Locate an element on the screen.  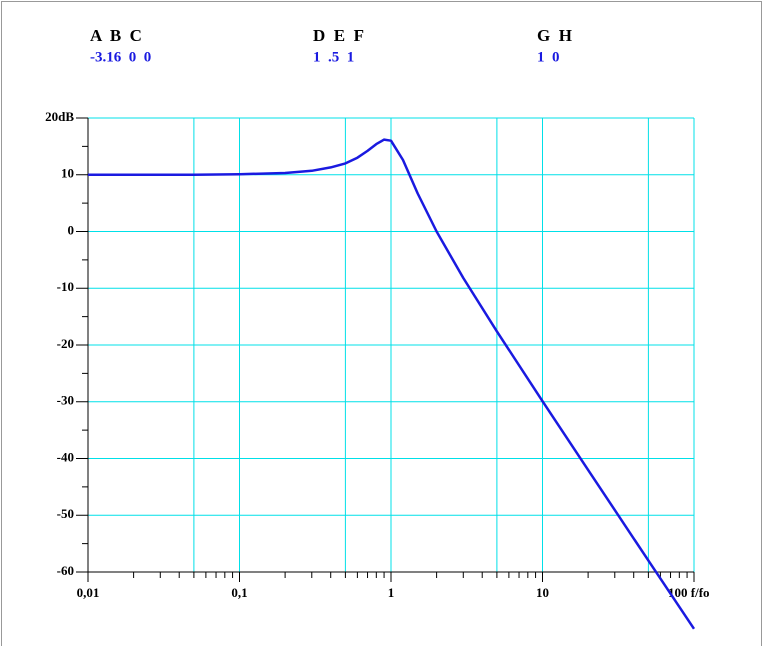
param-values: 1 0 is located at coordinates (548, 57).